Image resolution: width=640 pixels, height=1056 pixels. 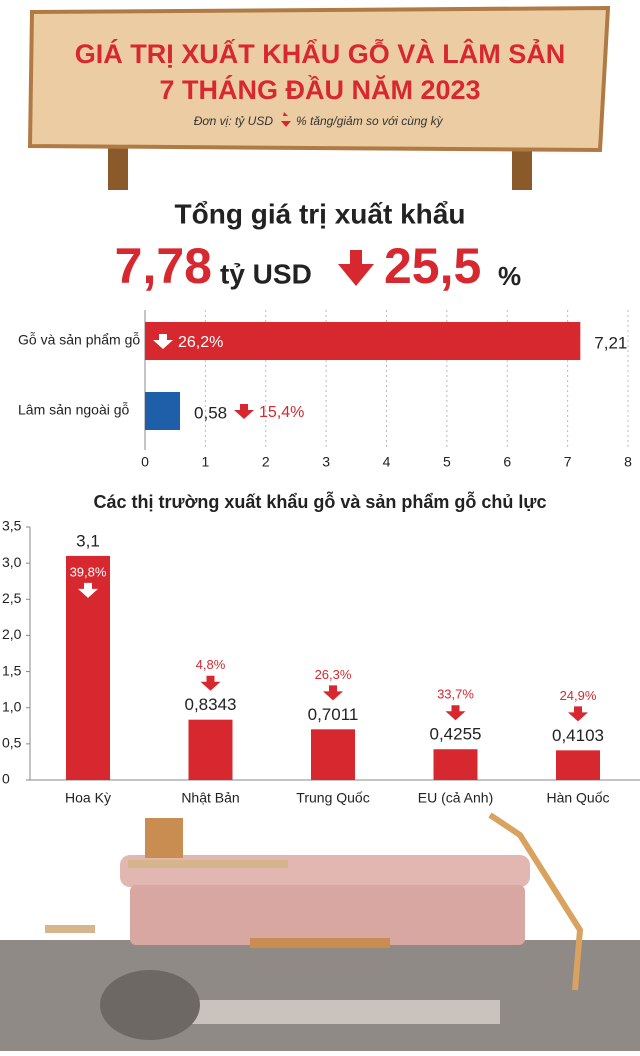 I want to click on x-tick-label: 6, so click(x=507, y=462).